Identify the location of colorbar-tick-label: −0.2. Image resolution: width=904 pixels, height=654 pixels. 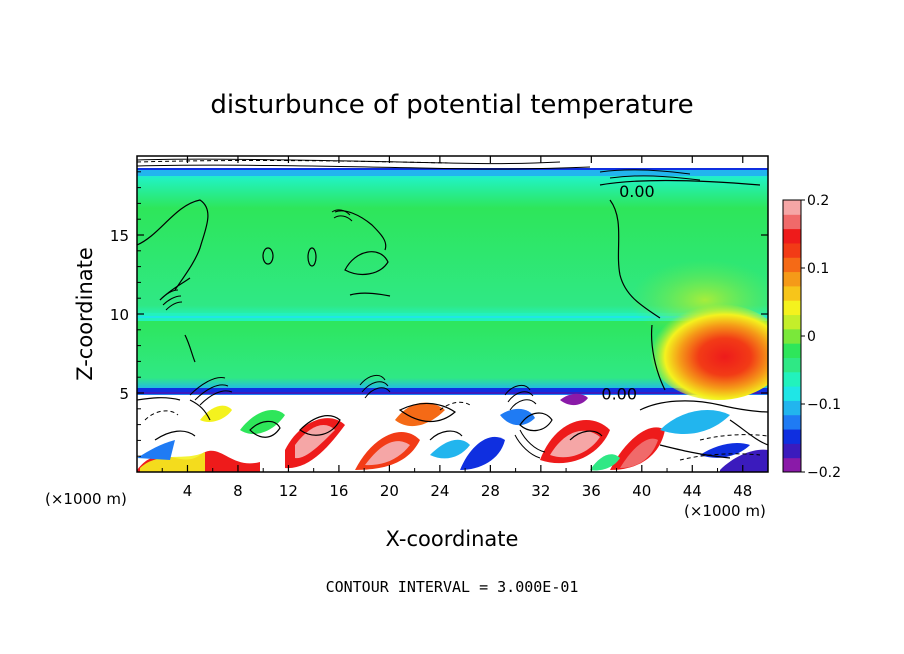
(824, 473).